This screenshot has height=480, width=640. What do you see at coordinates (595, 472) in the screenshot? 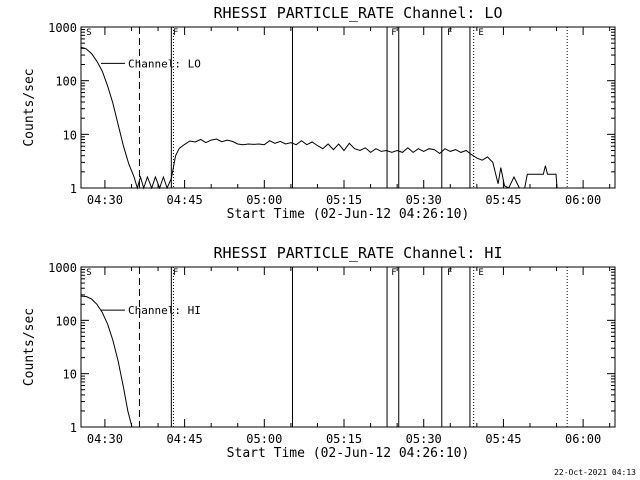
I see `footer-timestamp: 22-Oct-2021 04:13` at bounding box center [595, 472].